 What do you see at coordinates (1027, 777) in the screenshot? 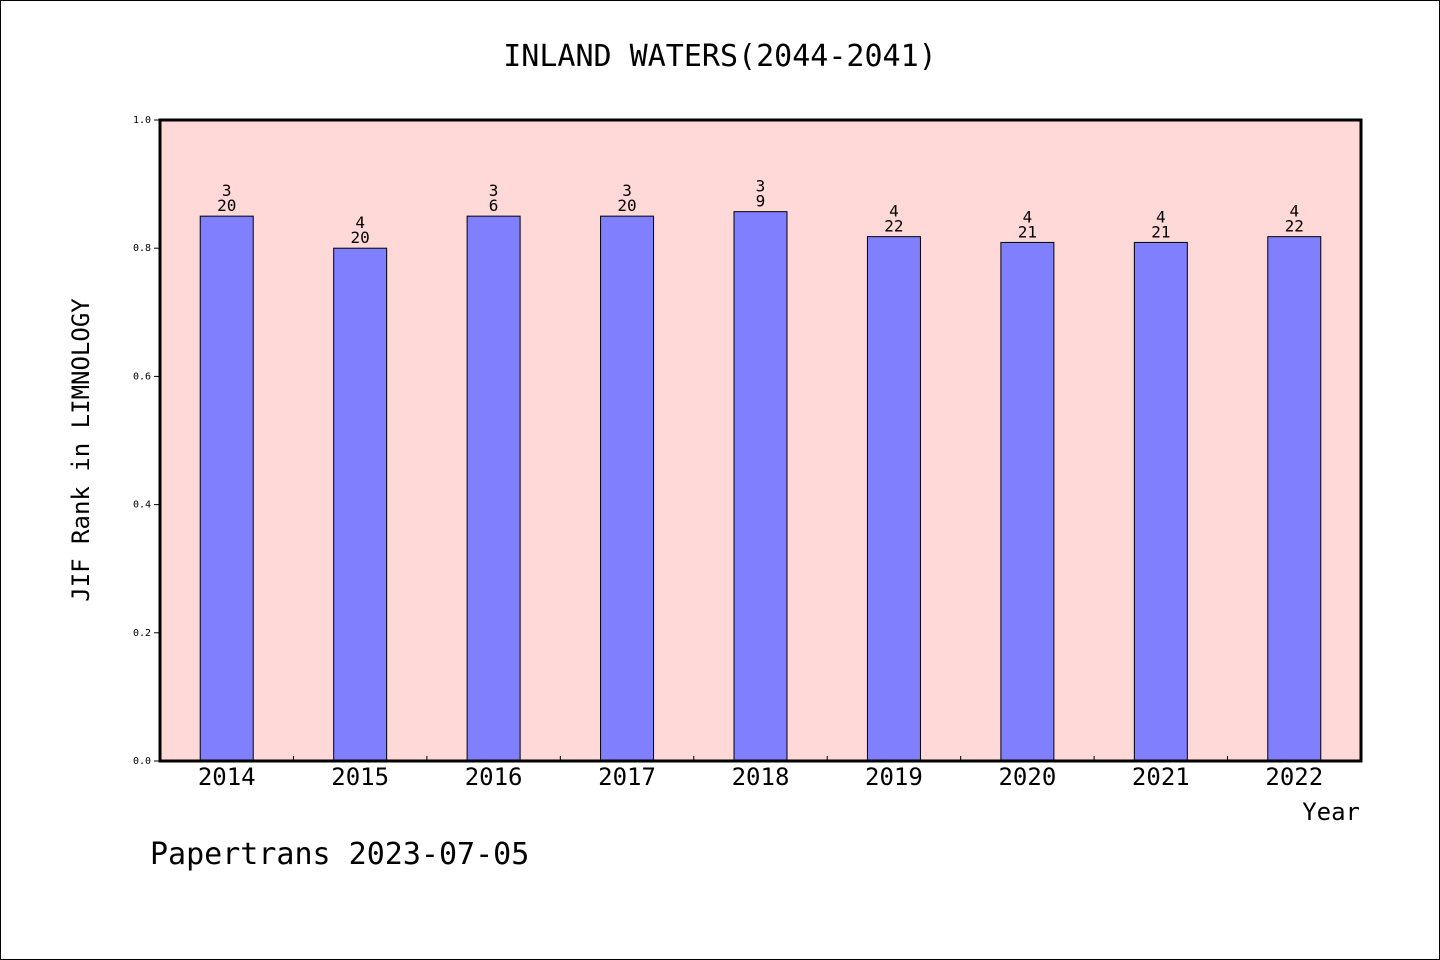
I see `x-tick-label: 2020` at bounding box center [1027, 777].